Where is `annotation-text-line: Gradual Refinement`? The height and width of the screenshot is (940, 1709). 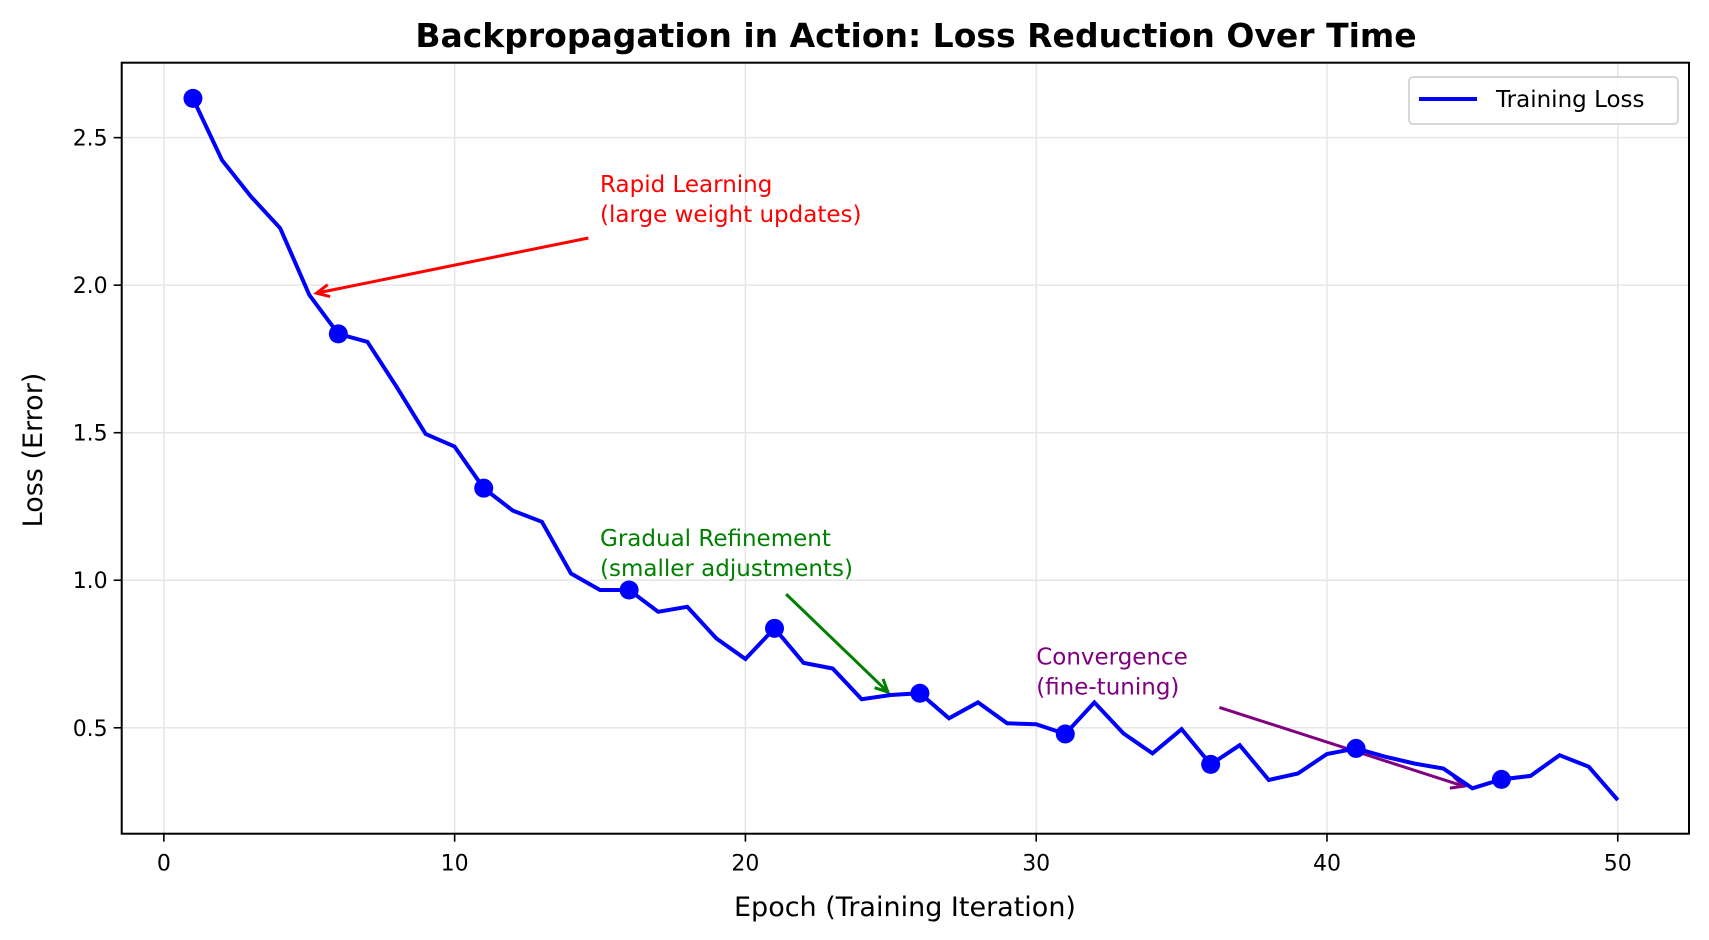 annotation-text-line: Gradual Refinement is located at coordinates (715, 539).